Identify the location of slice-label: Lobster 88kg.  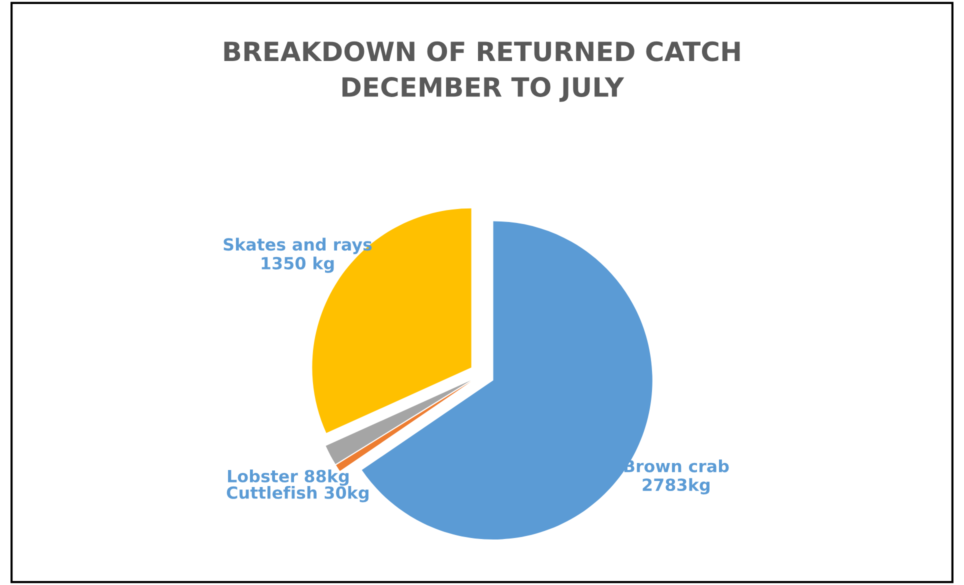
(288, 478).